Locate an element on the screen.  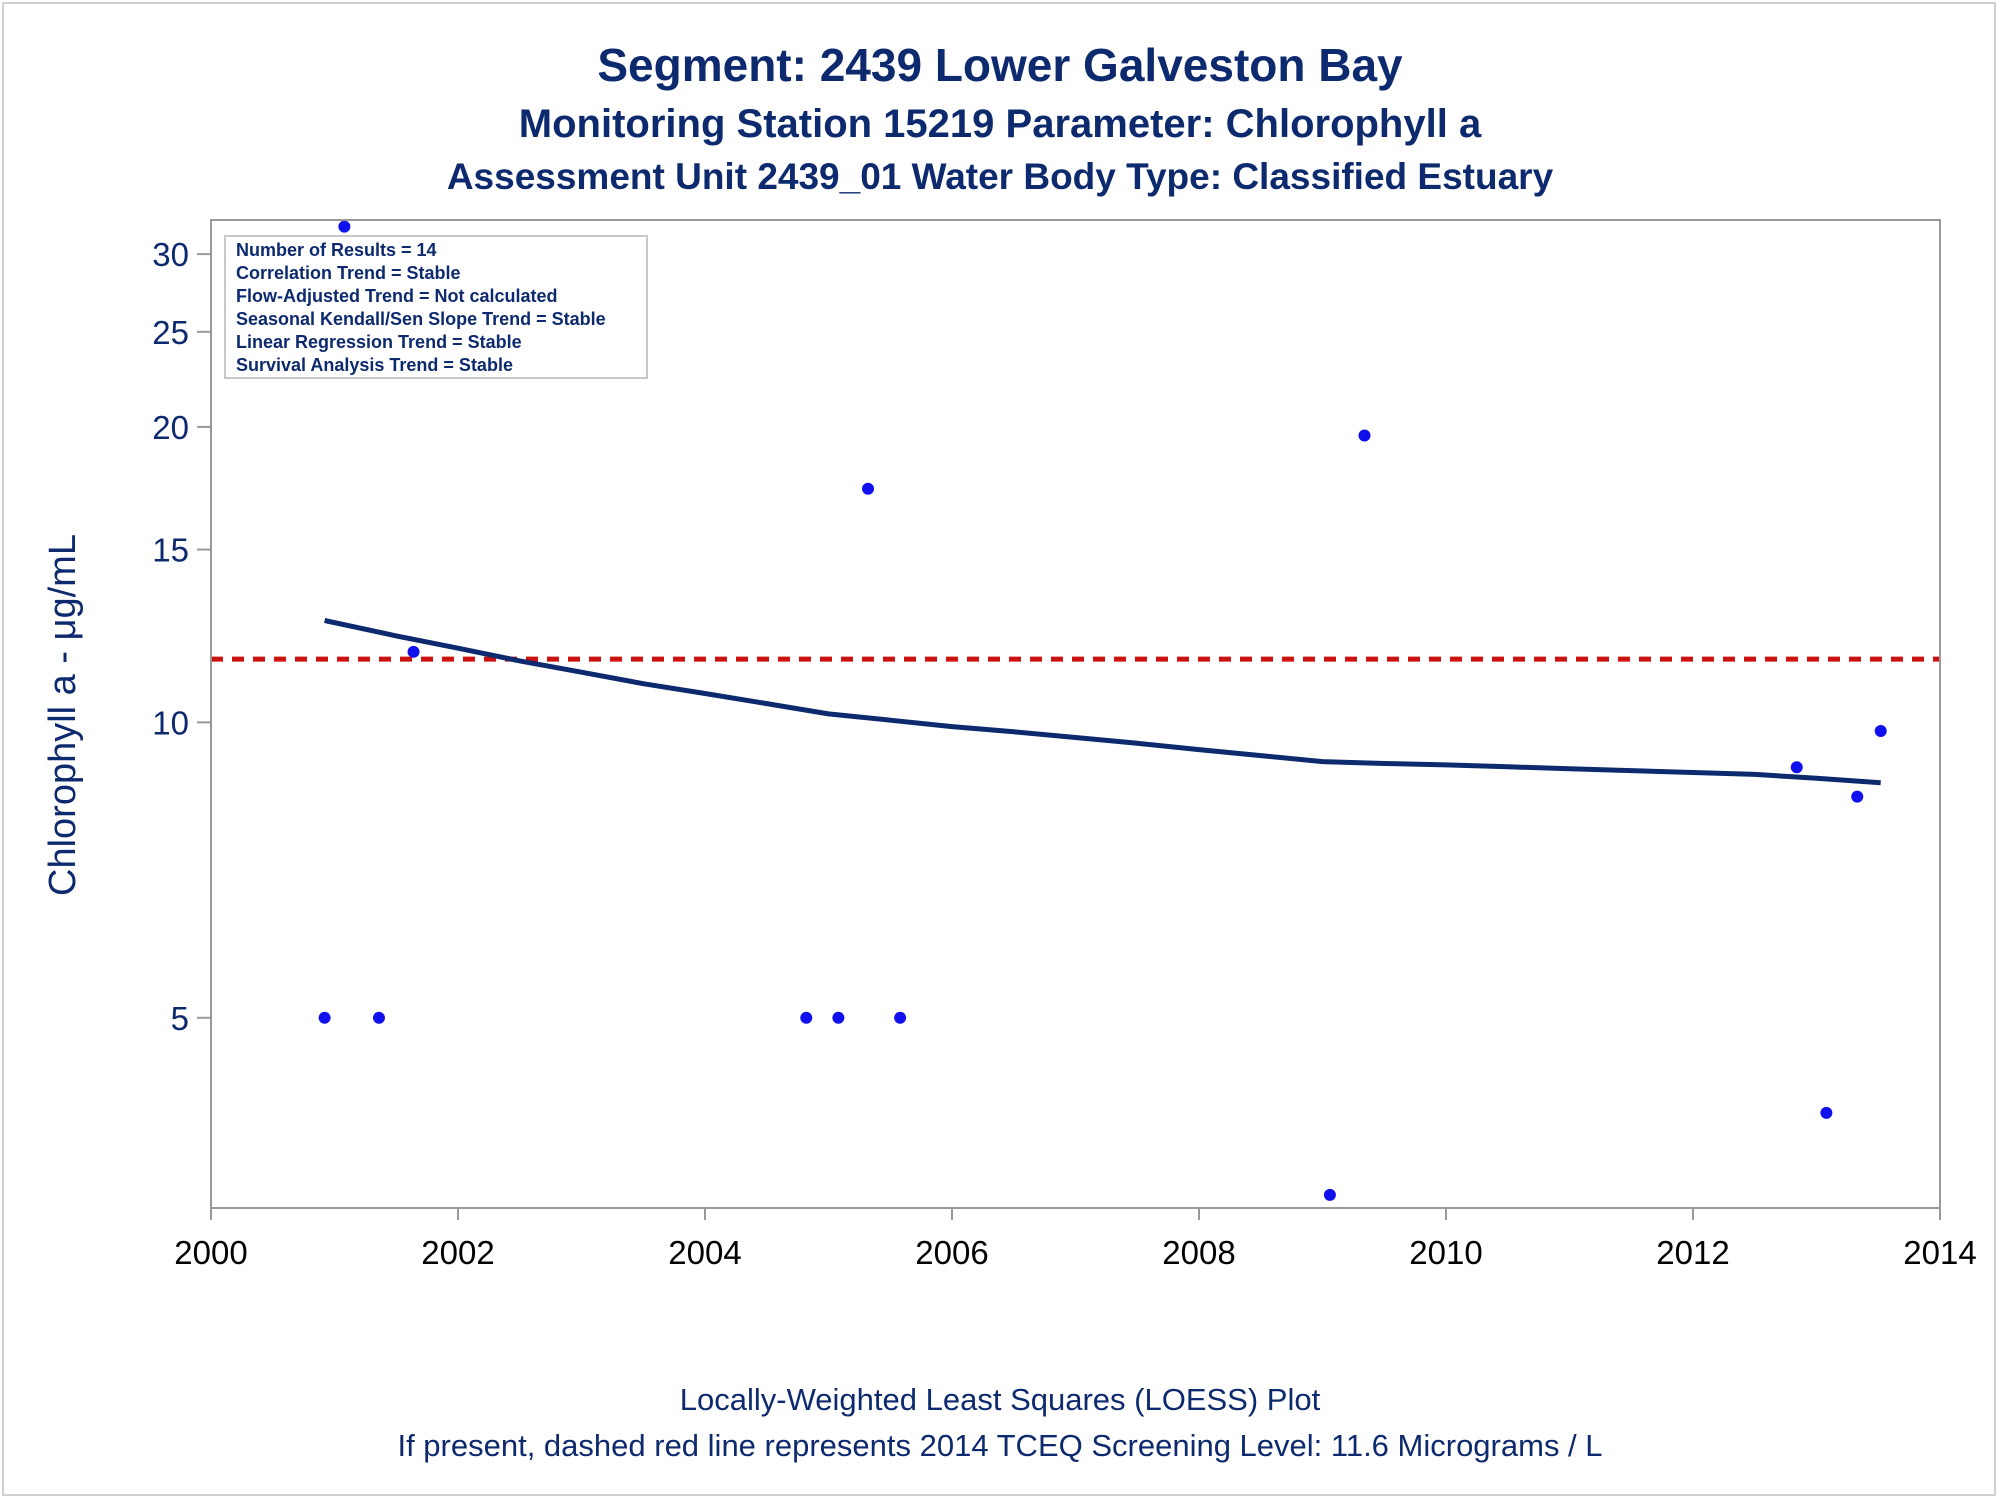
x-tick-label: 2012 is located at coordinates (1692, 1252).